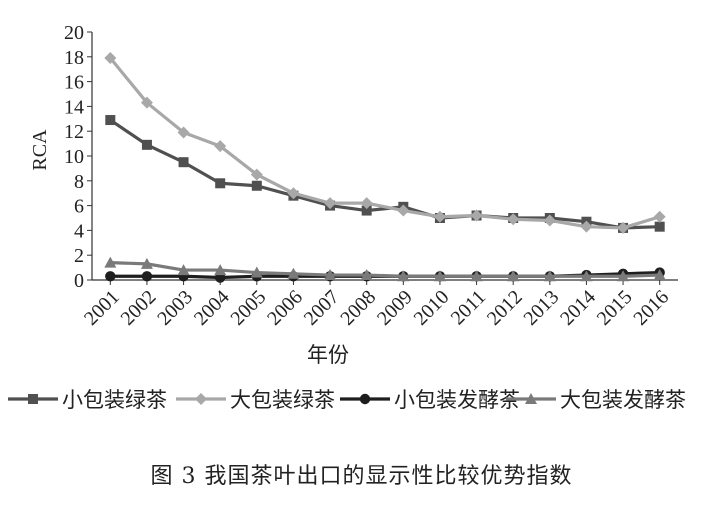 This screenshot has height=510, width=723. Describe the element at coordinates (282, 400) in the screenshot. I see `legend-label: 大包装绿茶` at that location.